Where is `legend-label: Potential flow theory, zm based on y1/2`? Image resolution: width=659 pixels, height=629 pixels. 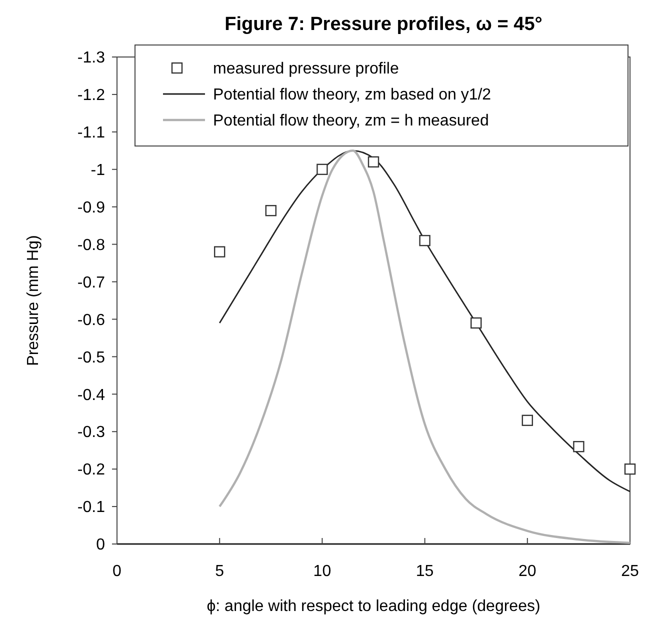 legend-label: Potential flow theory, zm based on y1/2 is located at coordinates (352, 95).